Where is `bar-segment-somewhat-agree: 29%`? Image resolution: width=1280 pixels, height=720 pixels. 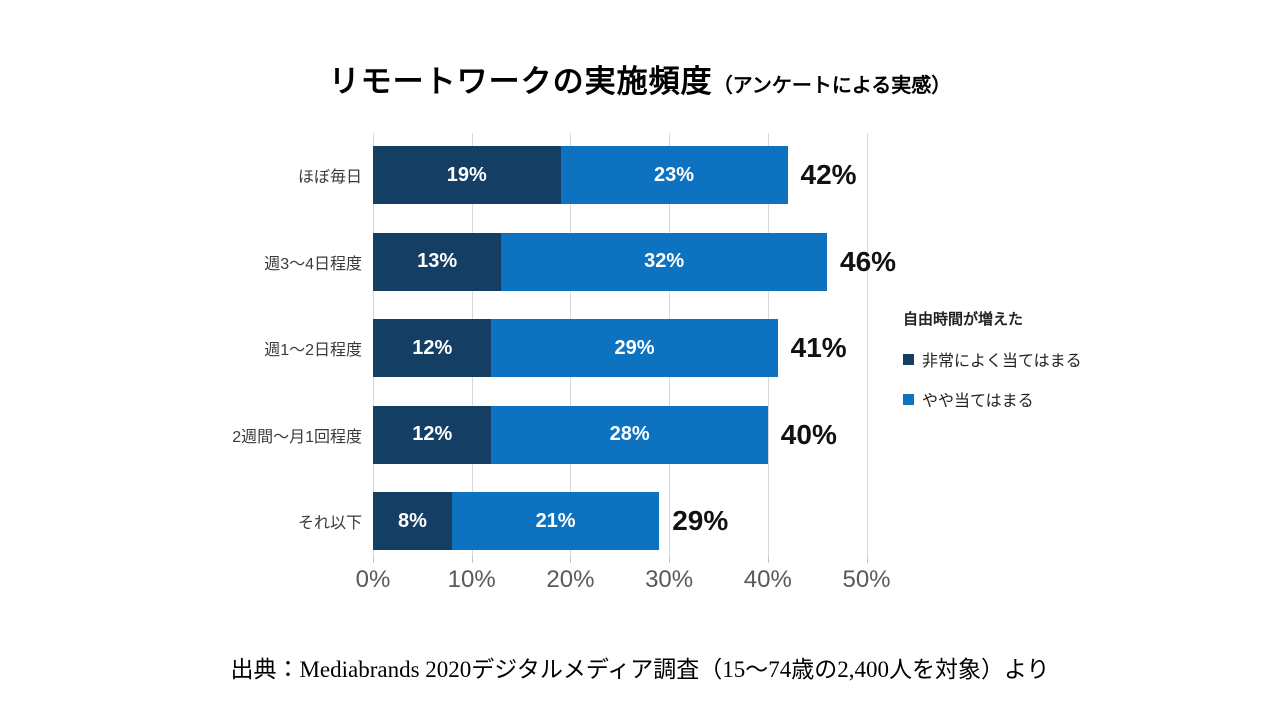
bar-segment-somewhat-agree: 29% is located at coordinates (634, 348).